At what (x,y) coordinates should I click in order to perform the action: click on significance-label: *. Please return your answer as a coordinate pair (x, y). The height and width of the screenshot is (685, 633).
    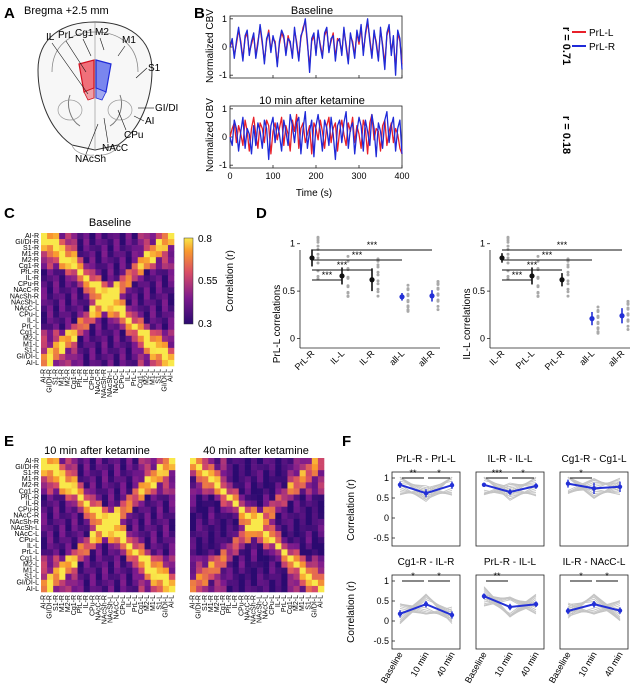
    Looking at the image, I should click on (581, 473).